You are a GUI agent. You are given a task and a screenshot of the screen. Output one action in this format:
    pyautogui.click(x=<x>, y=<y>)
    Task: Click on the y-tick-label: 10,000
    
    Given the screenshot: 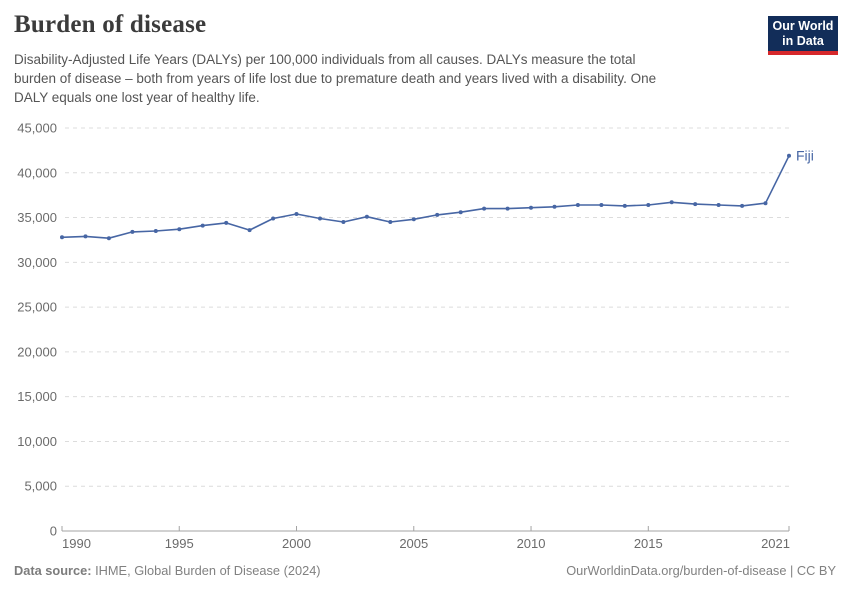 What is the action you would take?
    pyautogui.click(x=37, y=441)
    